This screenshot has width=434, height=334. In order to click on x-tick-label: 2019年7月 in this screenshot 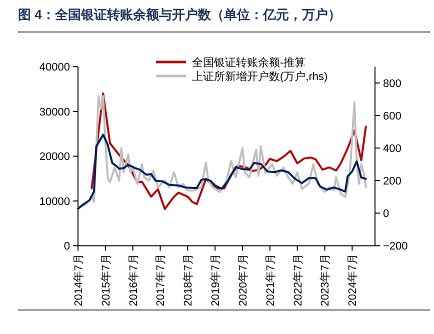, I will do `click(216, 280)`.